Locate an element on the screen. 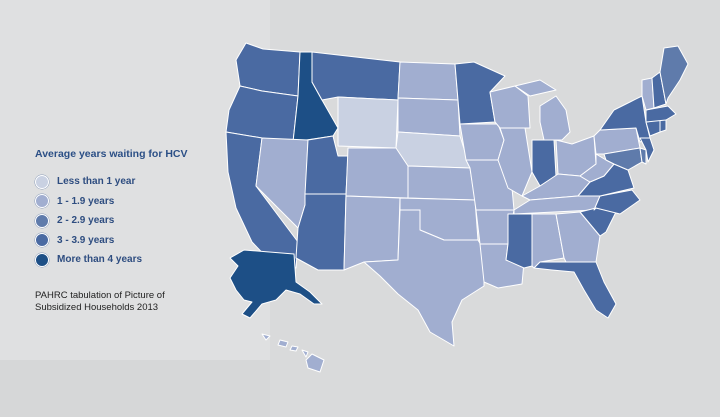 The width and height of the screenshot is (720, 417). state-ne is located at coordinates (433, 150).